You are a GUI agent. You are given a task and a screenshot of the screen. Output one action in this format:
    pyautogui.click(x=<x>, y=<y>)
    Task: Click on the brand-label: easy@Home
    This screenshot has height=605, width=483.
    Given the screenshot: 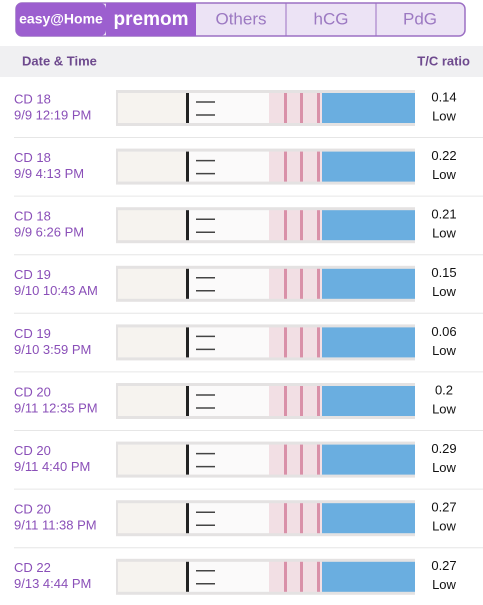 What is the action you would take?
    pyautogui.click(x=61, y=19)
    